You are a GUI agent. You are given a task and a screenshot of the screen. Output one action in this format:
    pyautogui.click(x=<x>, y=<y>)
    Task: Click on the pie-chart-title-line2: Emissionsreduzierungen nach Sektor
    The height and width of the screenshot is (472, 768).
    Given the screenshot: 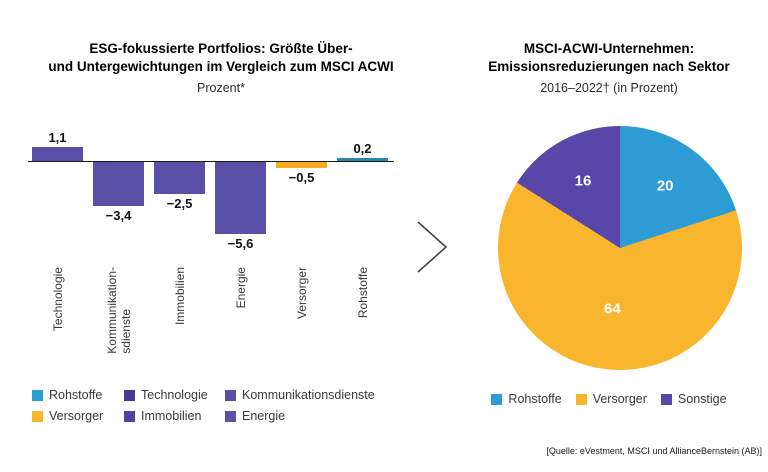 What is the action you would take?
    pyautogui.click(x=609, y=66)
    